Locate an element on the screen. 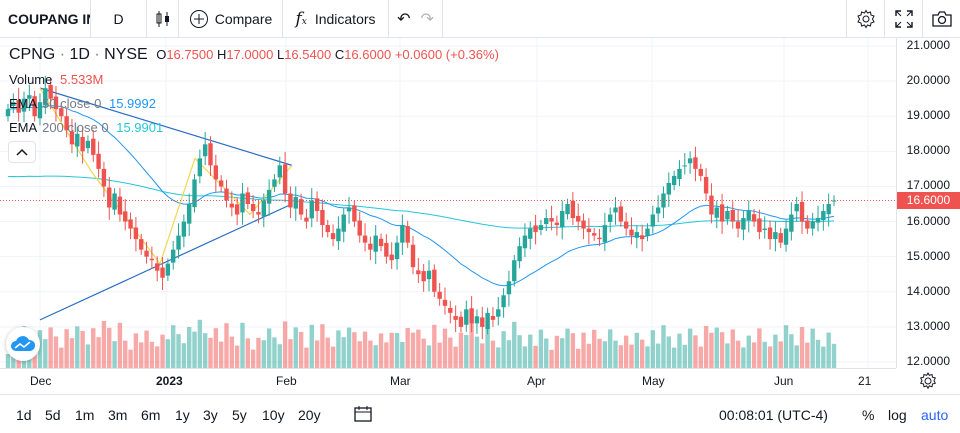 The image size is (960, 433). timeframe-5y: 5y is located at coordinates (239, 415).